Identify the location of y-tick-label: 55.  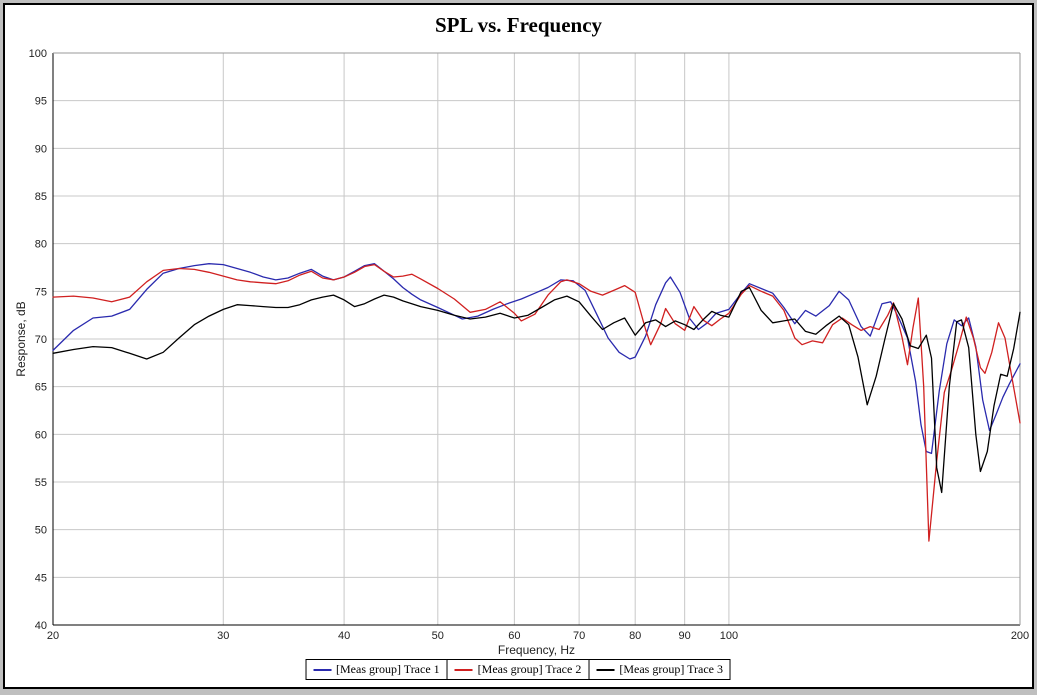
(41, 483).